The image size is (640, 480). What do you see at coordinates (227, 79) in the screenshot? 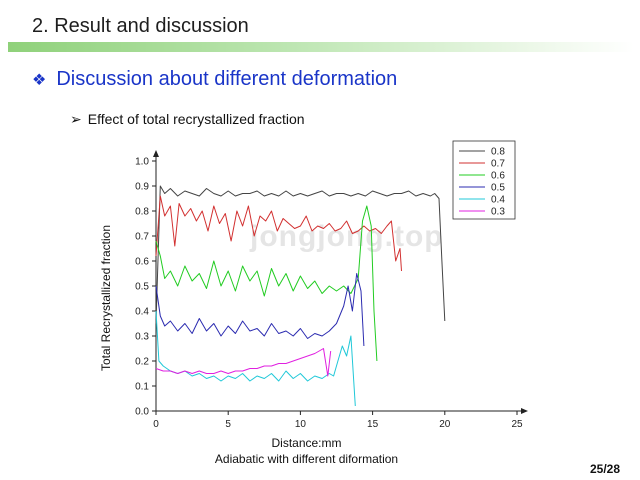
I see `section-heading-text: Discussion about different deformation` at bounding box center [227, 79].